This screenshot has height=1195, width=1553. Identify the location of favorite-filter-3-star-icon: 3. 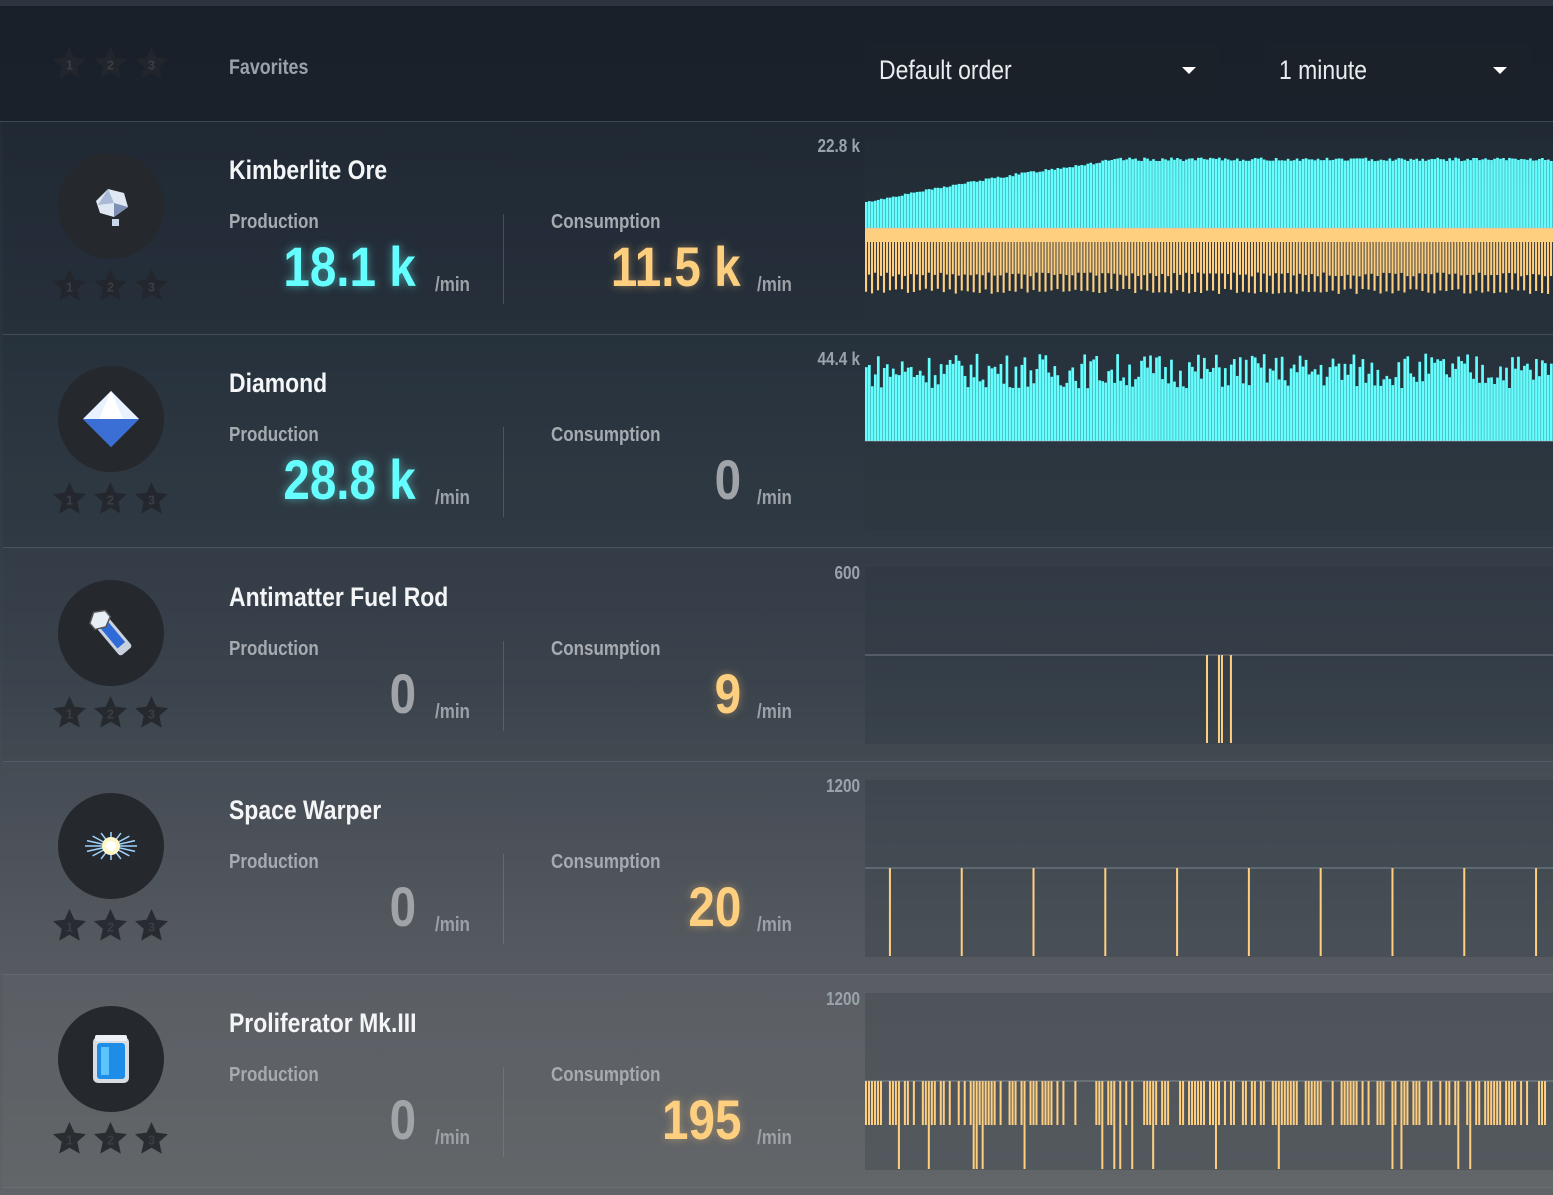
(151, 63).